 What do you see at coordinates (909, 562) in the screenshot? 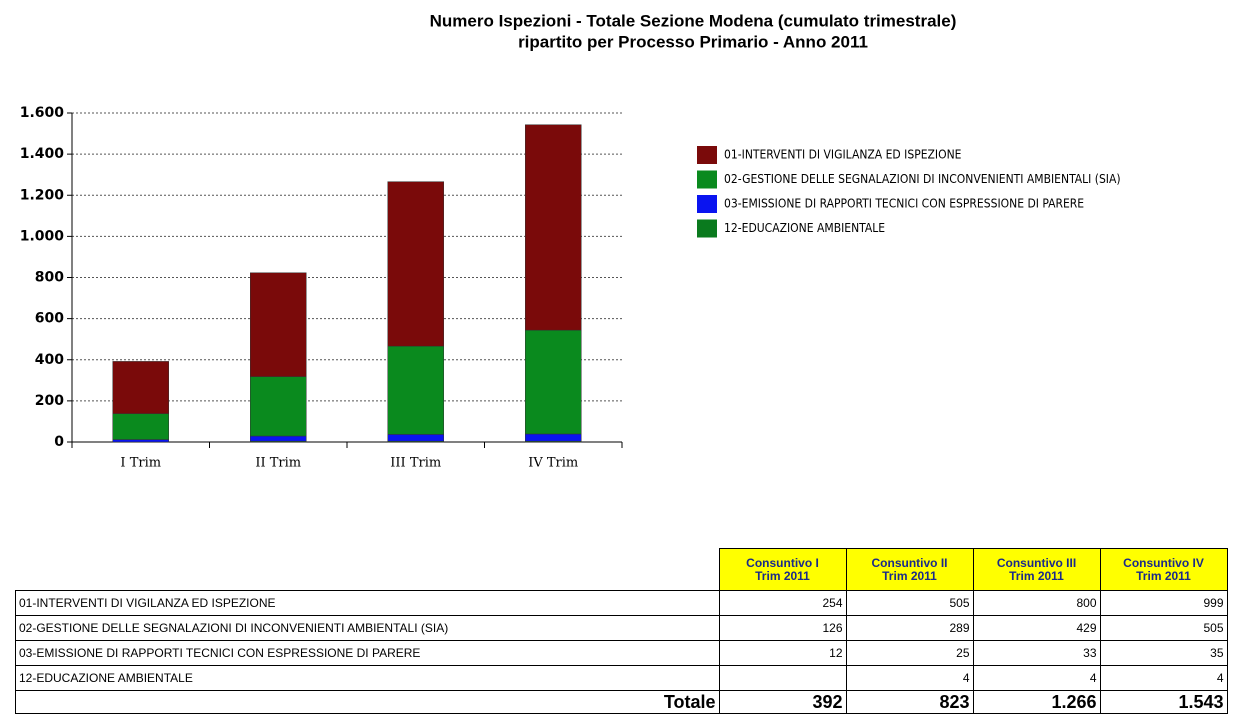
I see `header-line: Consuntivo II` at bounding box center [909, 562].